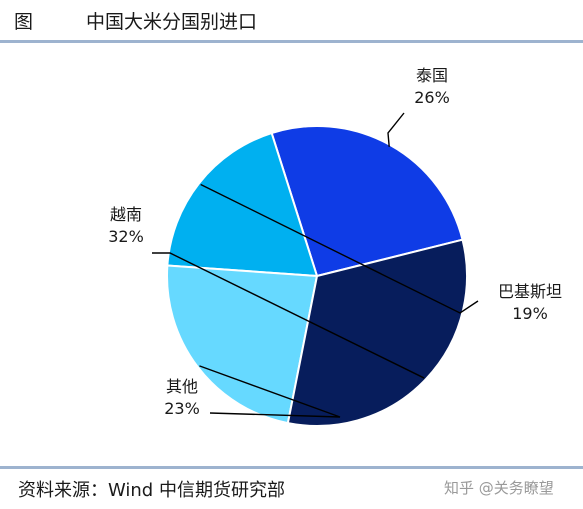  Describe the element at coordinates (291, 41) in the screenshot. I see `header-rule` at that location.